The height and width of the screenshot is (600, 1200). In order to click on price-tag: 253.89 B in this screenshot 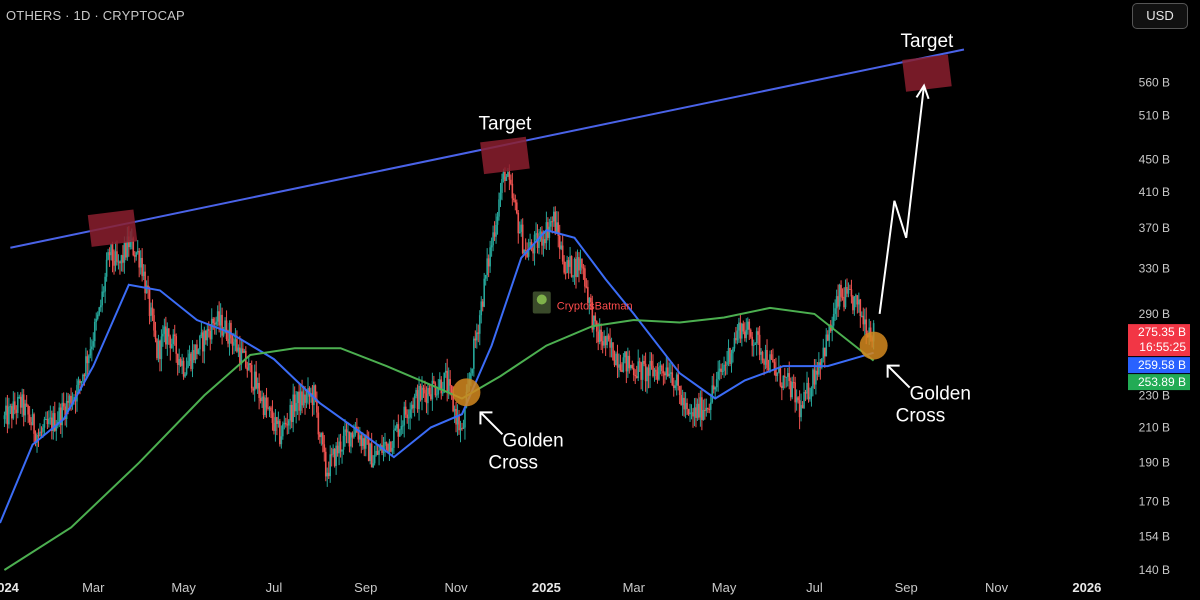, I will do `click(1159, 382)`.